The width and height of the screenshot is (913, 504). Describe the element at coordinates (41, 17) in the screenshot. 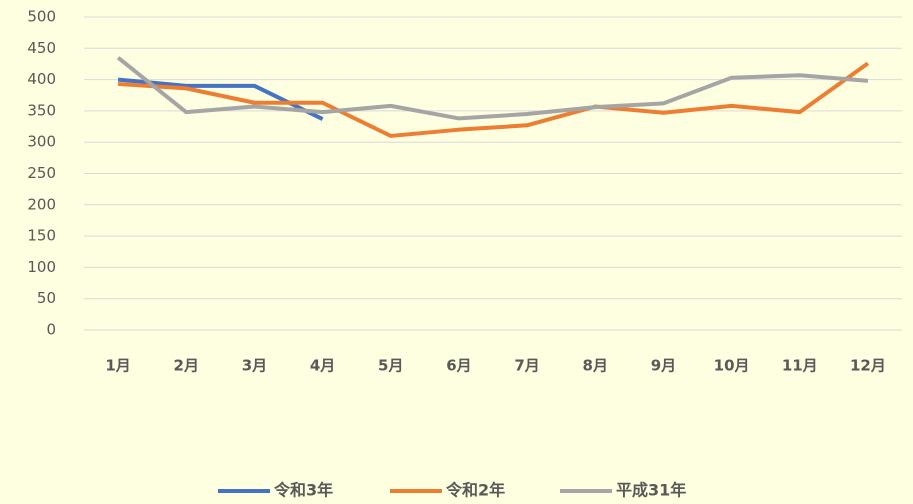

I see `y-tick-label: 500` at that location.